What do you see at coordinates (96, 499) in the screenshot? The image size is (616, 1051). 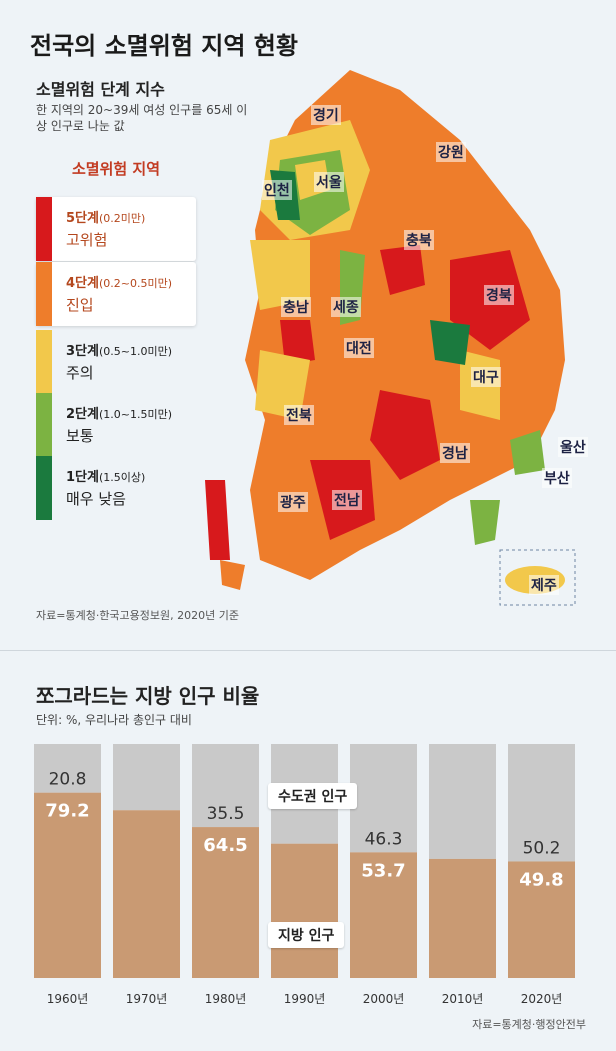 I see `legend-level-name: 매우 낮음` at bounding box center [96, 499].